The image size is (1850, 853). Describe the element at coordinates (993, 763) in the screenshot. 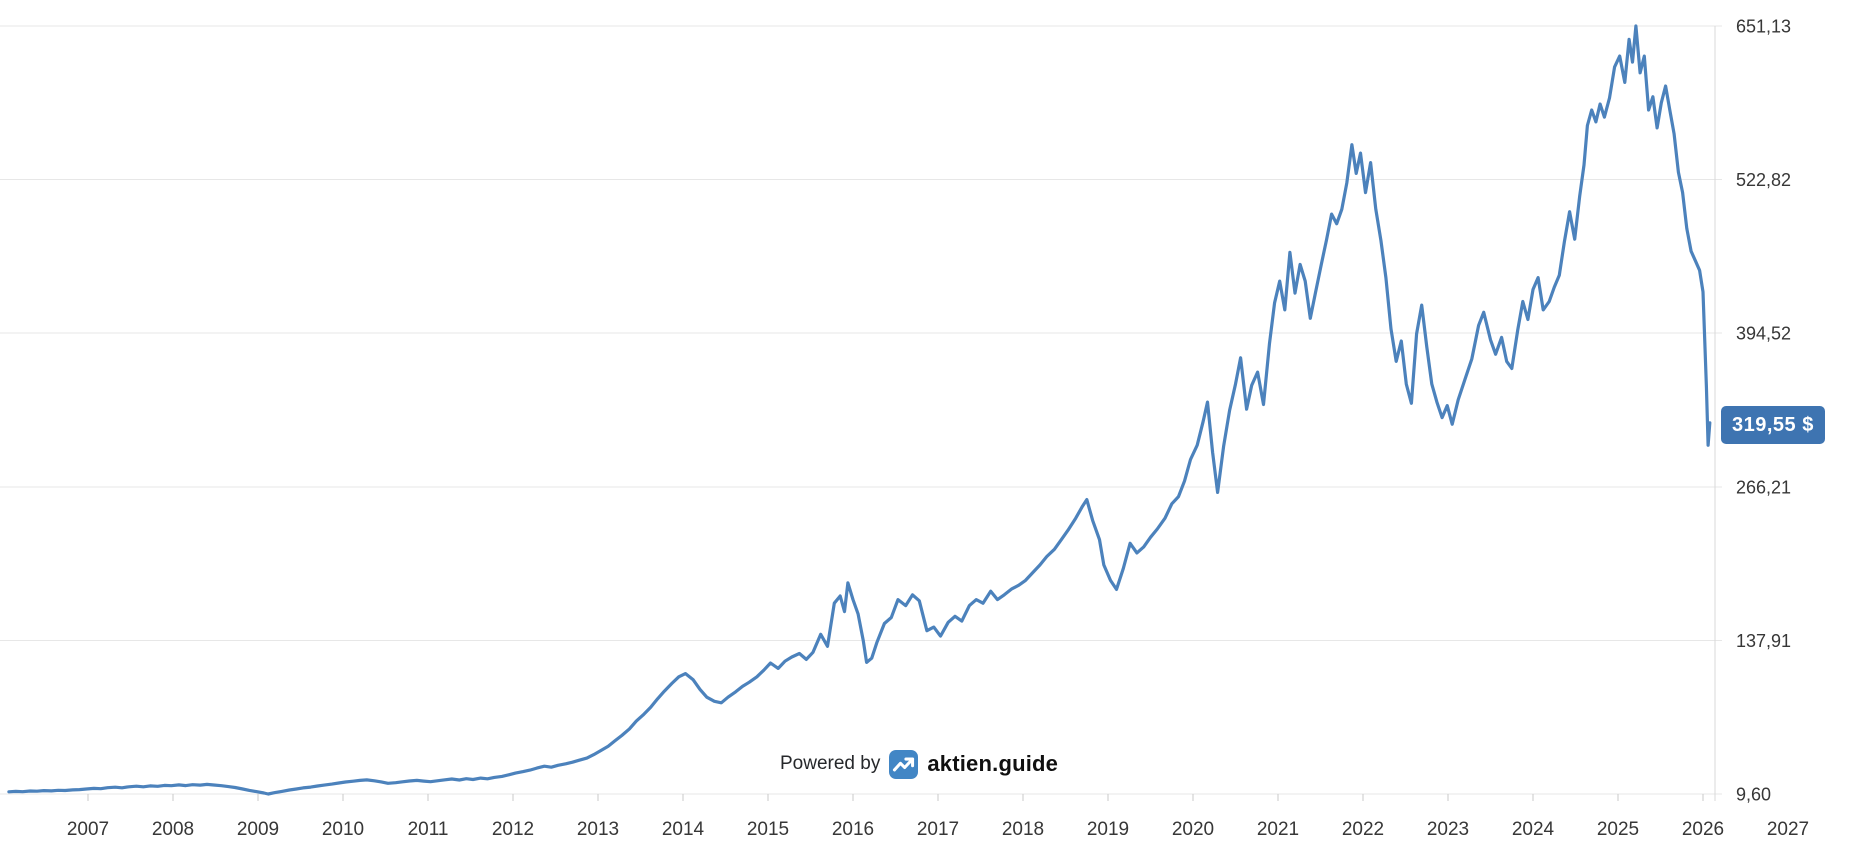

I see `aktien-guide-brand-label: aktien.guide` at that location.